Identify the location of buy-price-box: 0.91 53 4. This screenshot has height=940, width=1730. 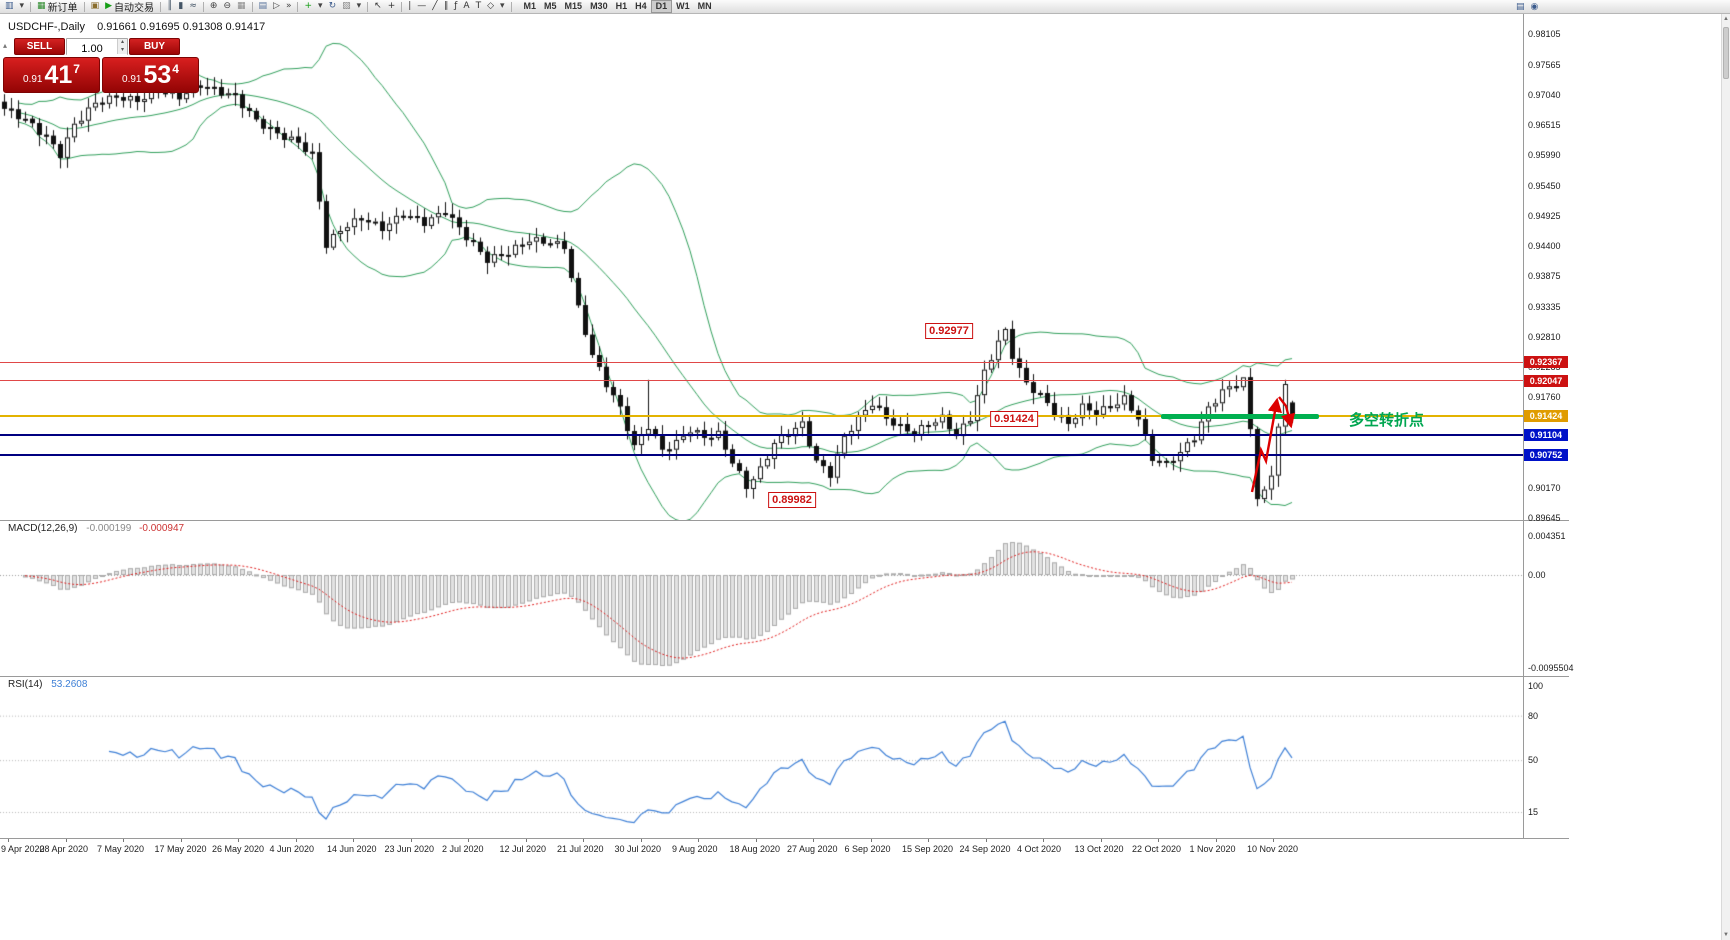
(150, 75).